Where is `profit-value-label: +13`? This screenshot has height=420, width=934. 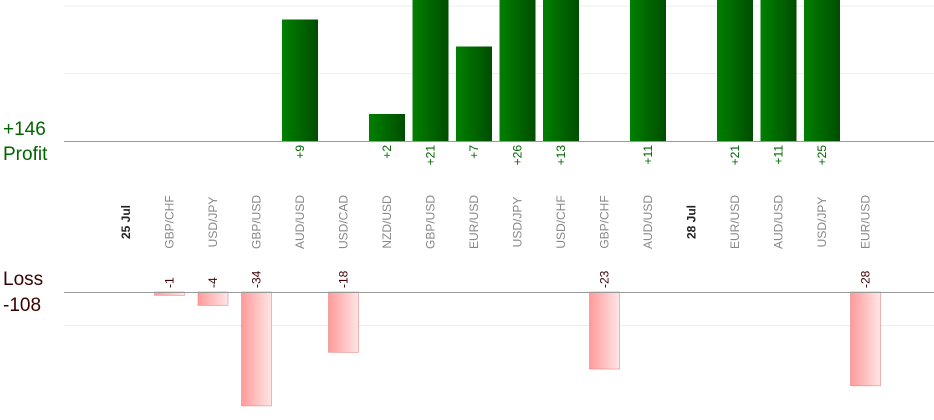 profit-value-label: +13 is located at coordinates (561, 155).